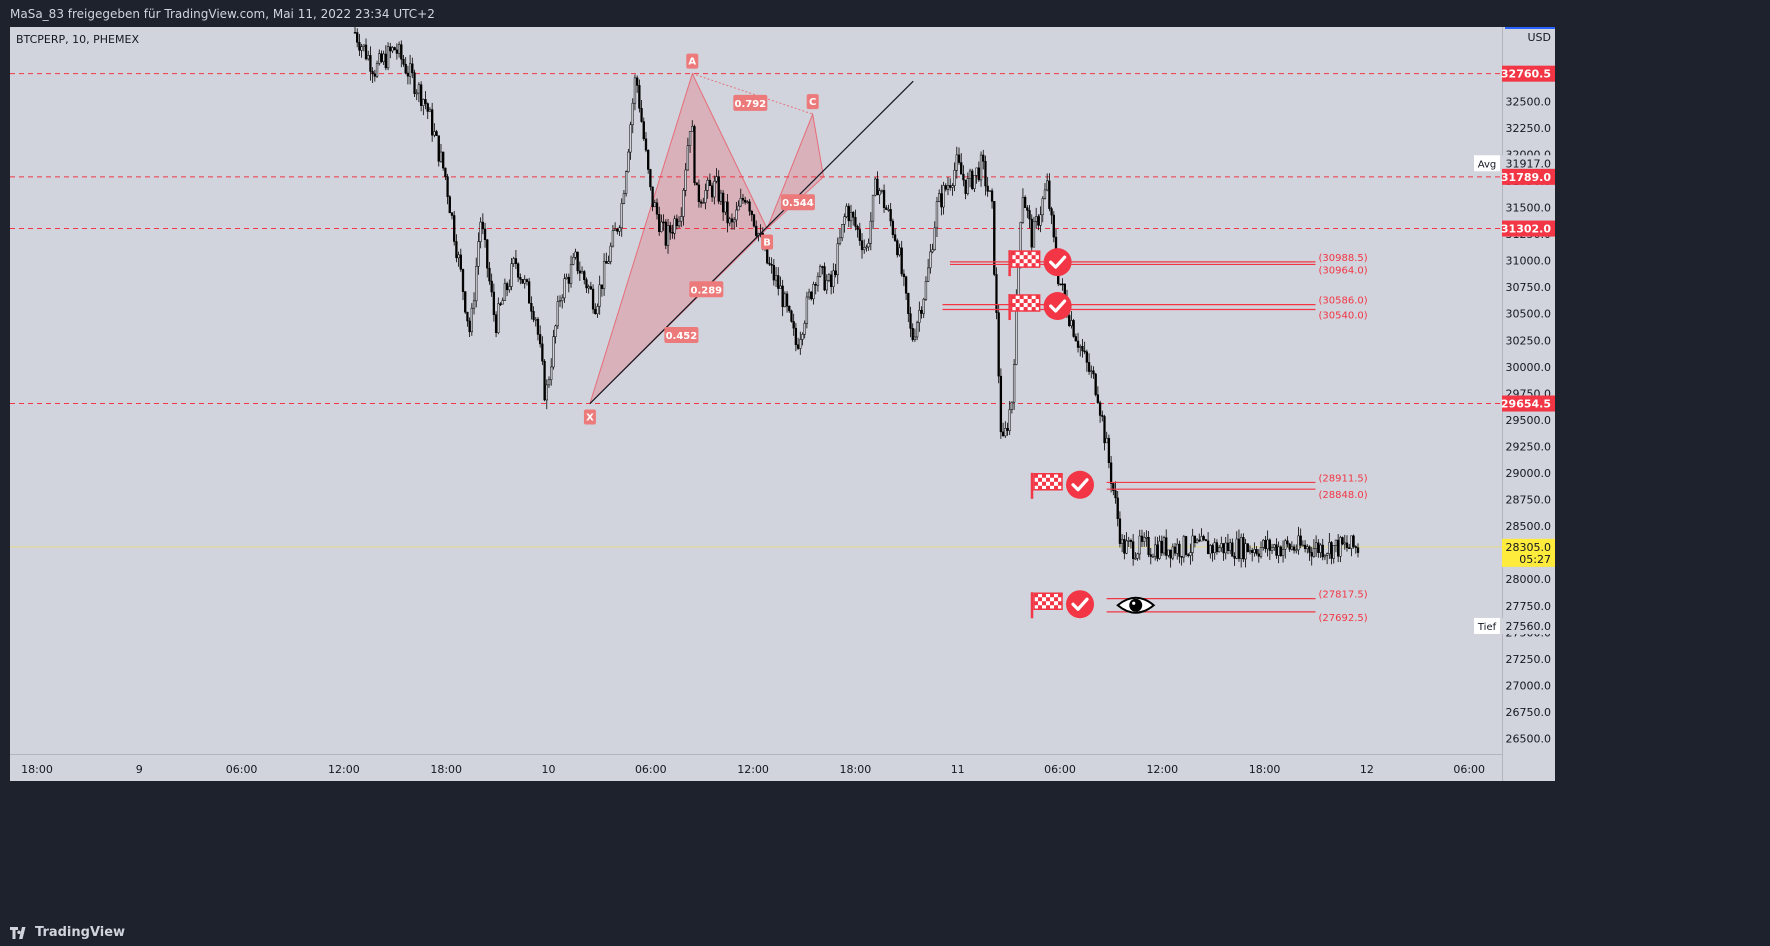 The image size is (1770, 946). I want to click on price-axis-level-value: 31302.0, so click(1526, 229).